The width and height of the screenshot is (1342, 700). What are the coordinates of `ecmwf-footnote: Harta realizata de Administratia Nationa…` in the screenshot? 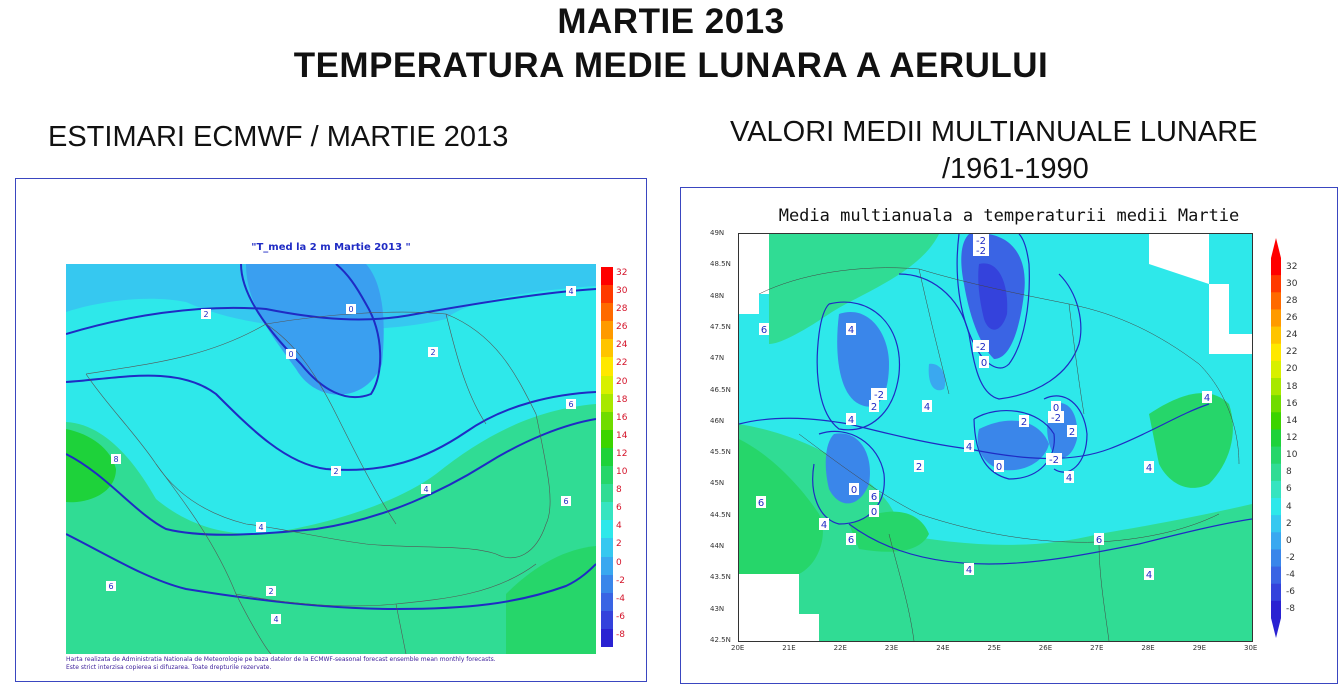 It's located at (281, 664).